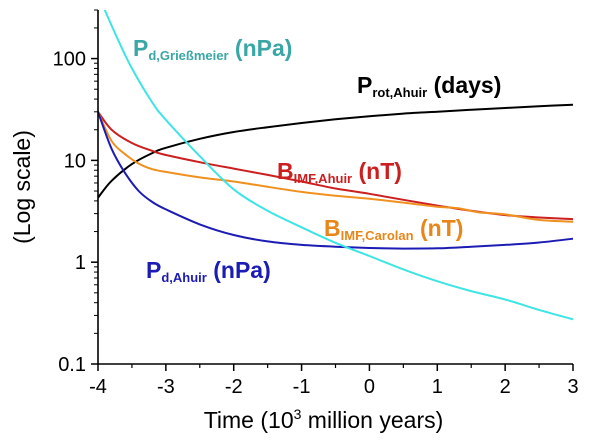 This screenshot has height=448, width=591. What do you see at coordinates (22, 187) in the screenshot?
I see `y-axis-title: (Log scale)` at bounding box center [22, 187].